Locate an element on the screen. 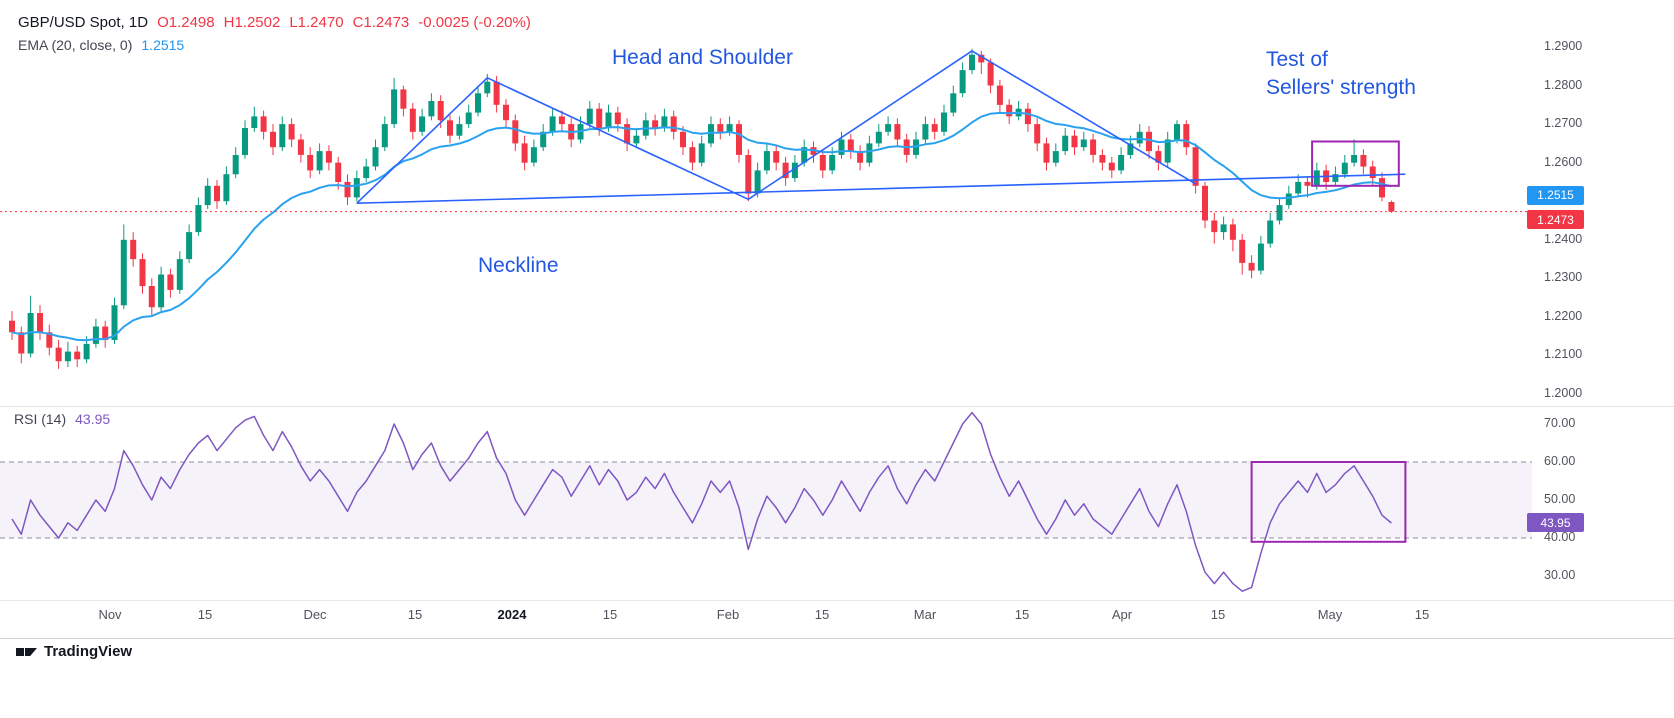  price-axis-label: 1.2400 is located at coordinates (1563, 238).